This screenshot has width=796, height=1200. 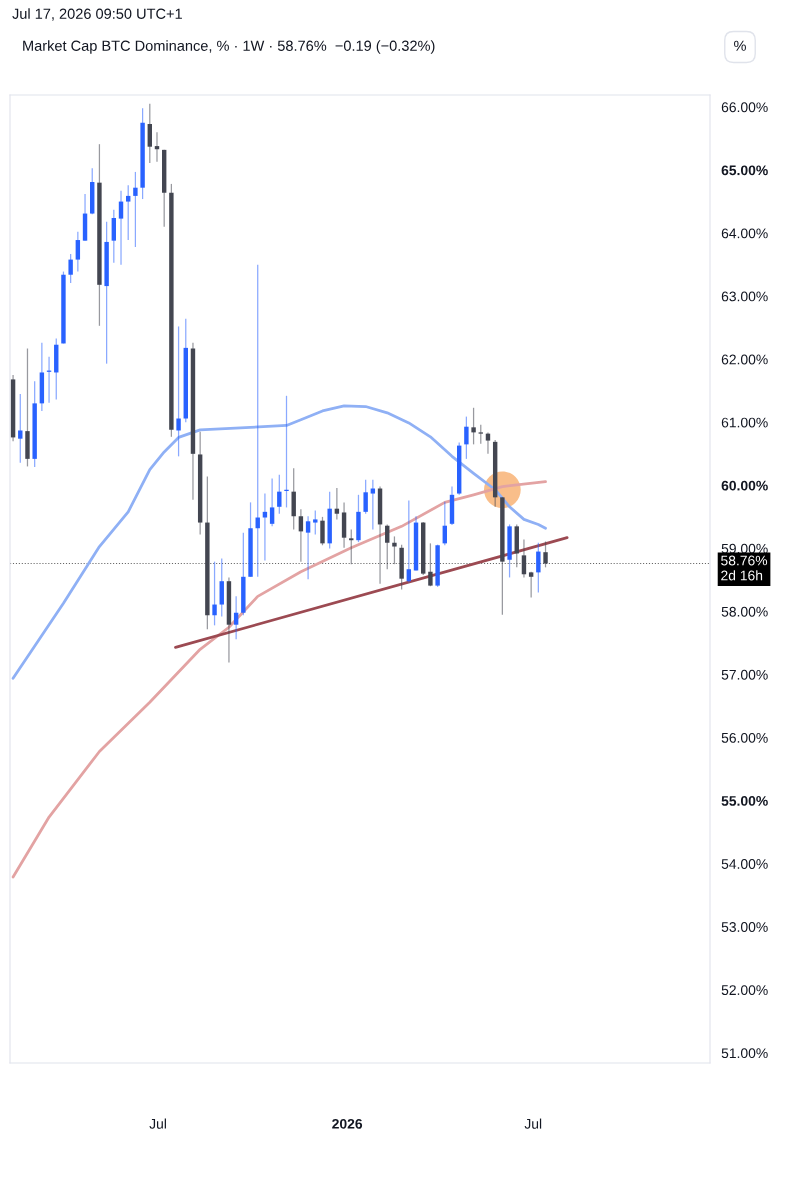 What do you see at coordinates (229, 47) in the screenshot?
I see `chart-title: Market Cap BTC Dominance, % · 1W · 58.76% −0.19 (−0.32%)` at bounding box center [229, 47].